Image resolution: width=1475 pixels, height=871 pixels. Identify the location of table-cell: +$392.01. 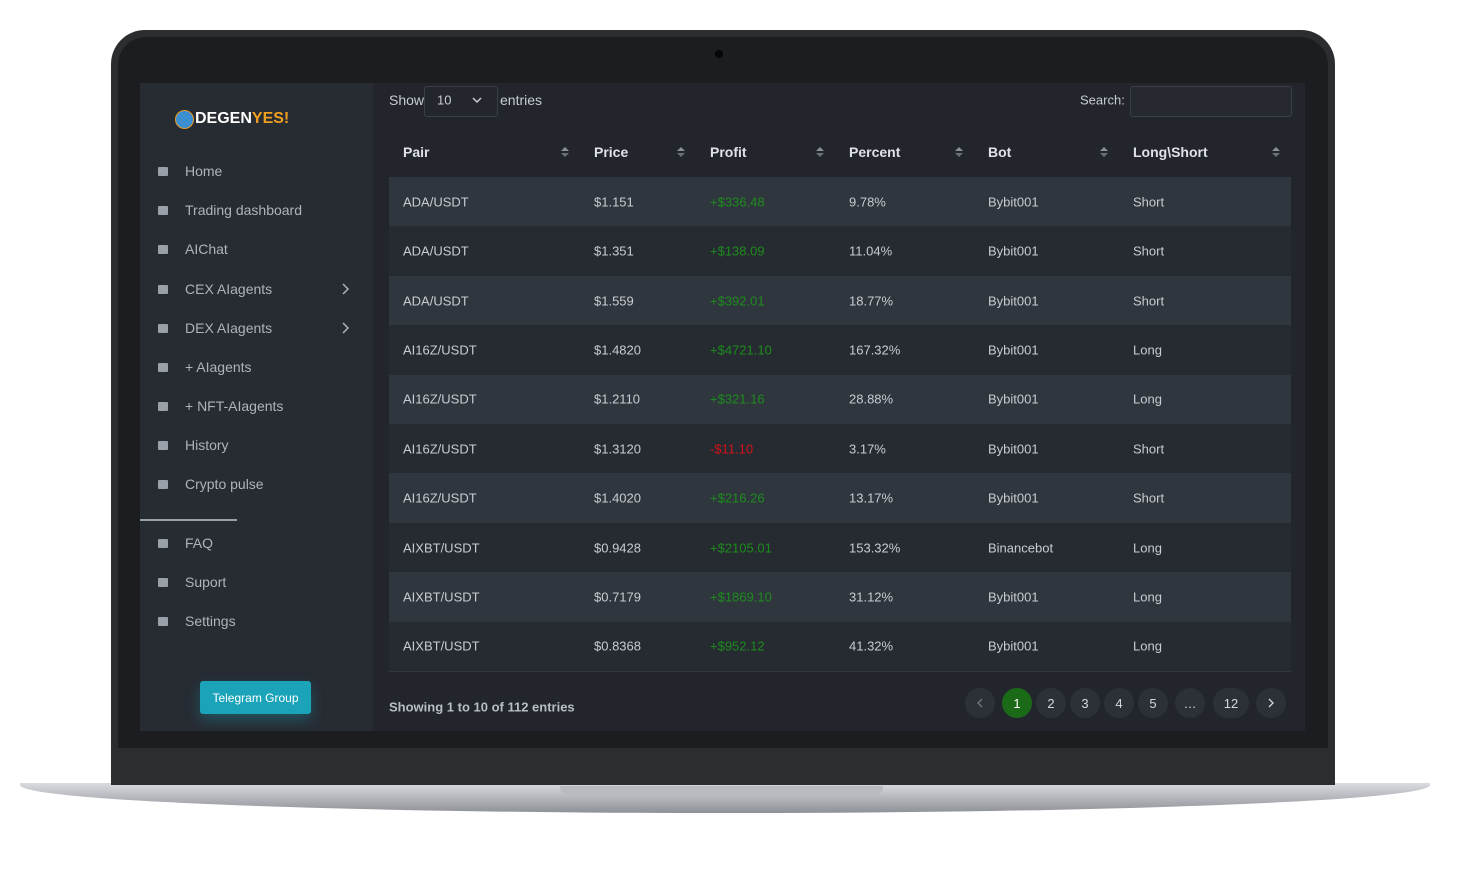
(737, 300).